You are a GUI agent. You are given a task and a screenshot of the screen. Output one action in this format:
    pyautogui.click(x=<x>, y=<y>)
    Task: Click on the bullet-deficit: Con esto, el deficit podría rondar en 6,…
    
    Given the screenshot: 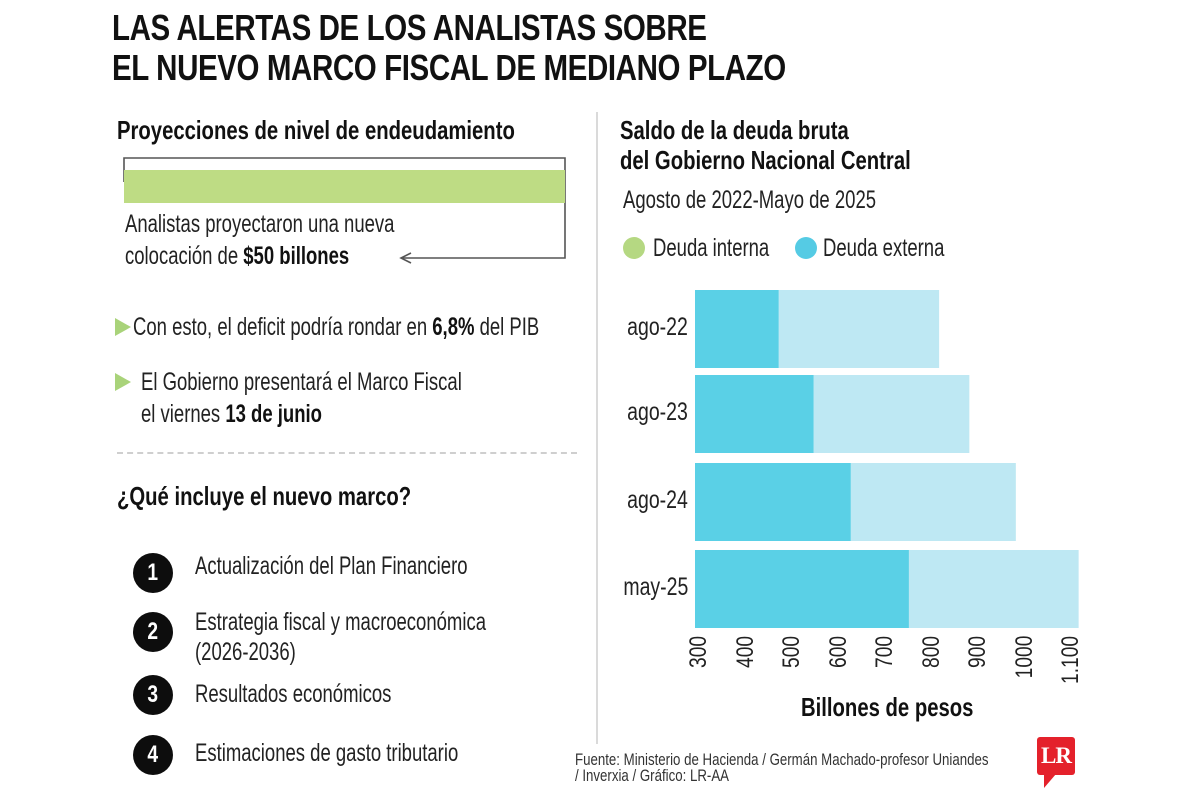 What is the action you would take?
    pyautogui.click(x=336, y=327)
    